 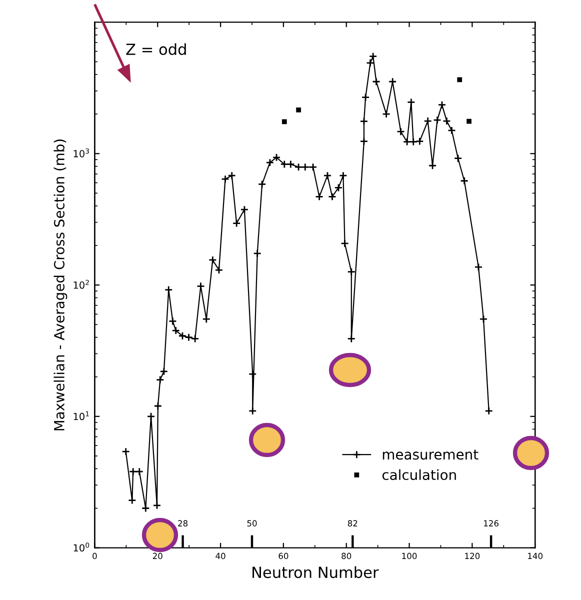 I want to click on x-tick-label: 120, so click(x=472, y=556).